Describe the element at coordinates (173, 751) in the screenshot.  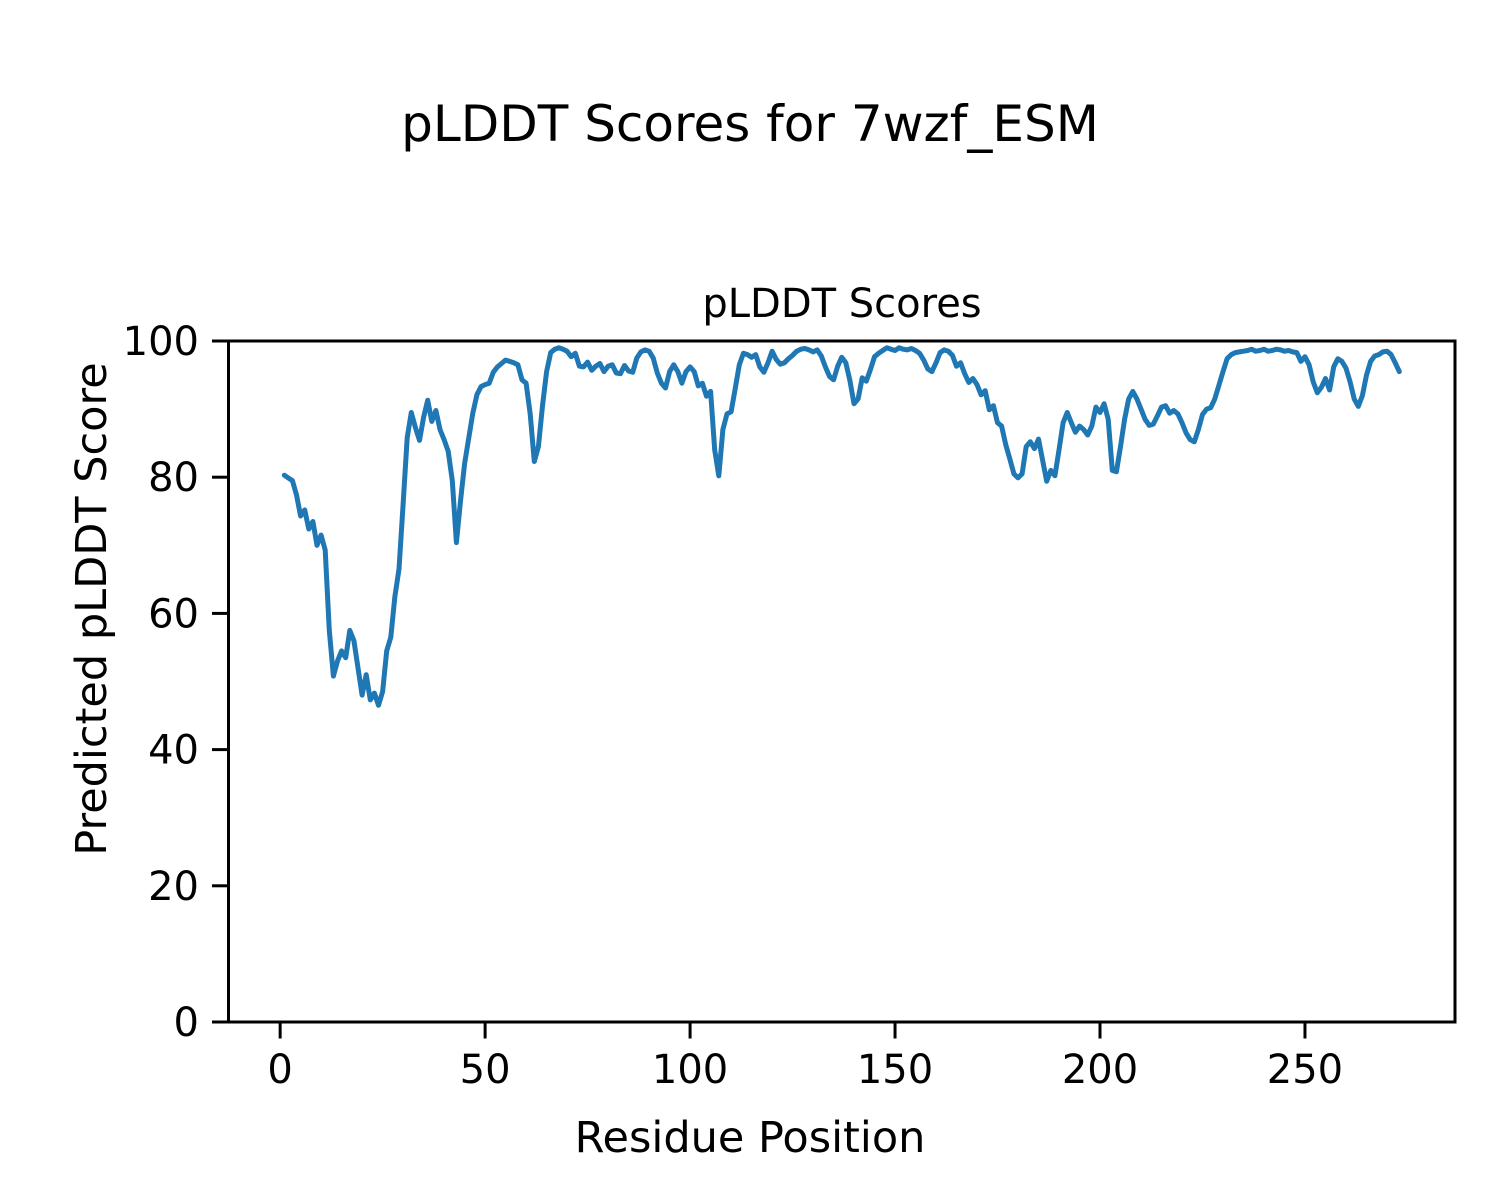
I see `y-tick-label: 40` at that location.